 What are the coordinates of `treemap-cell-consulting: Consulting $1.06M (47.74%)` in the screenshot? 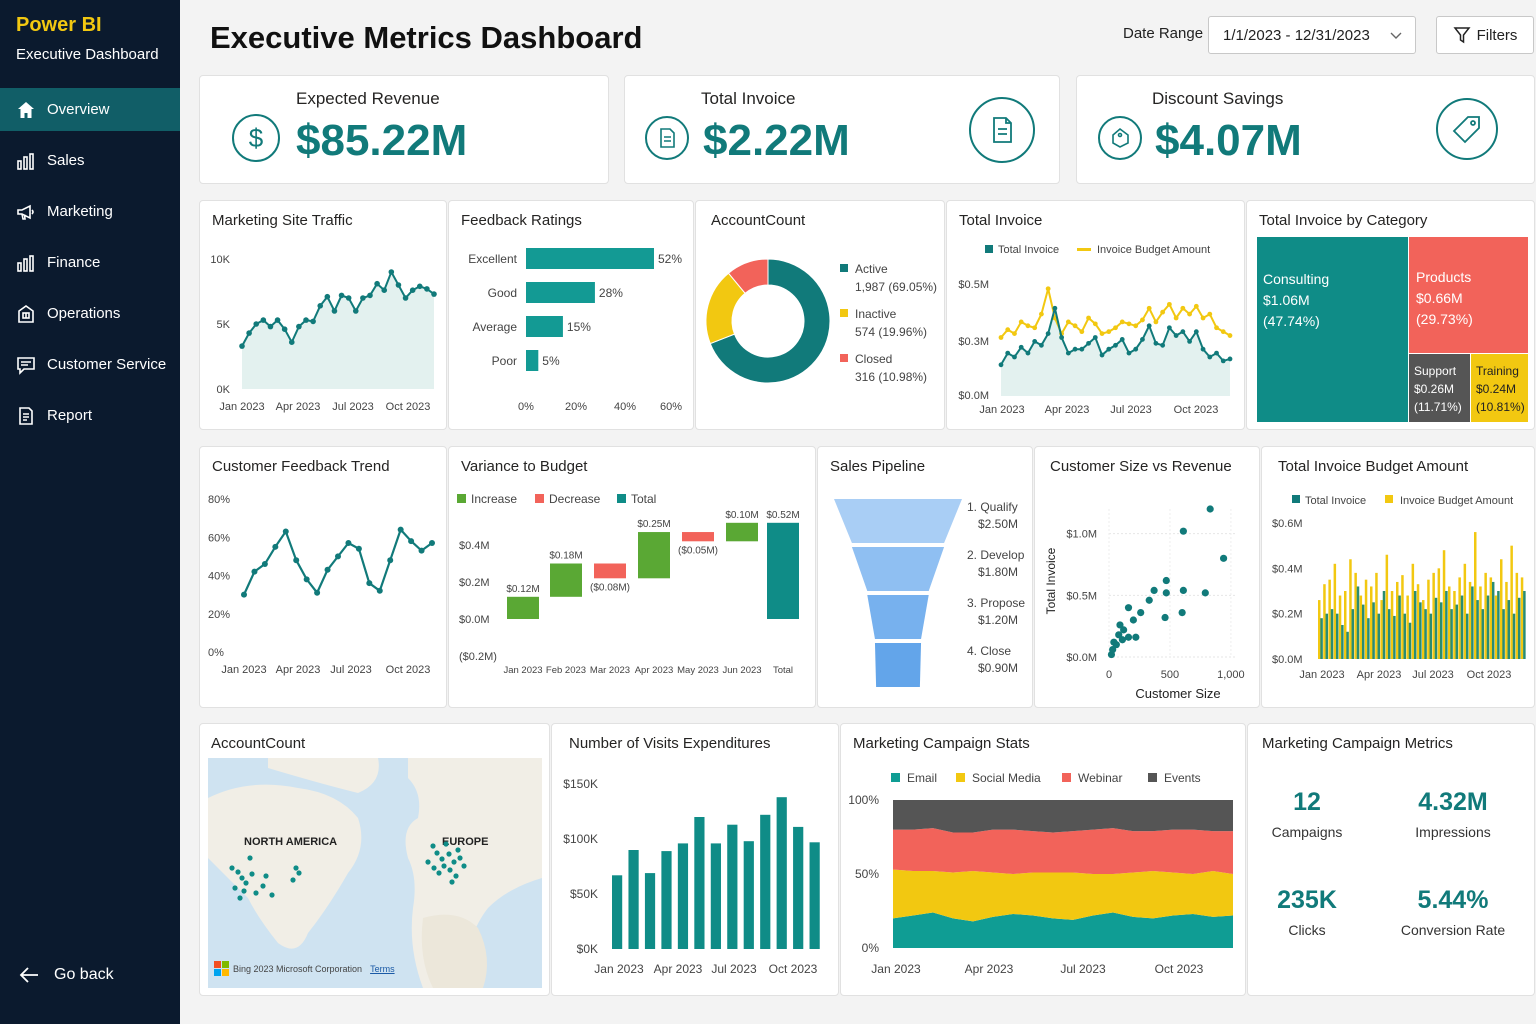 It's located at (1332, 329).